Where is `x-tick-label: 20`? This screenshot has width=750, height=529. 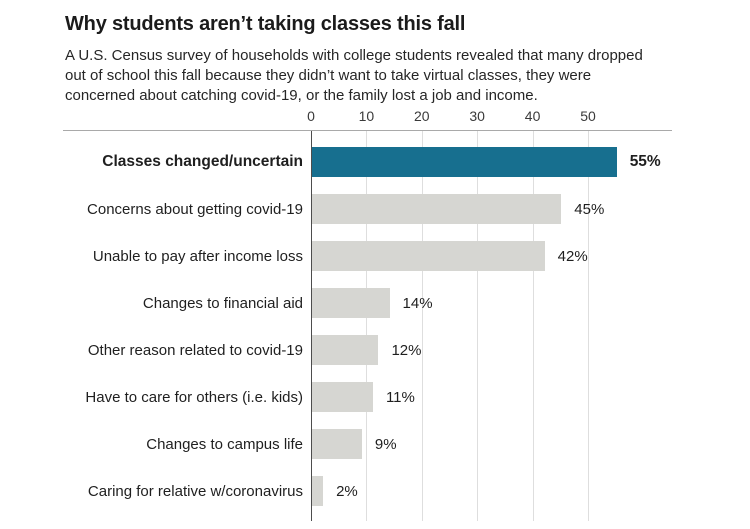
x-tick-label: 20 is located at coordinates (422, 116).